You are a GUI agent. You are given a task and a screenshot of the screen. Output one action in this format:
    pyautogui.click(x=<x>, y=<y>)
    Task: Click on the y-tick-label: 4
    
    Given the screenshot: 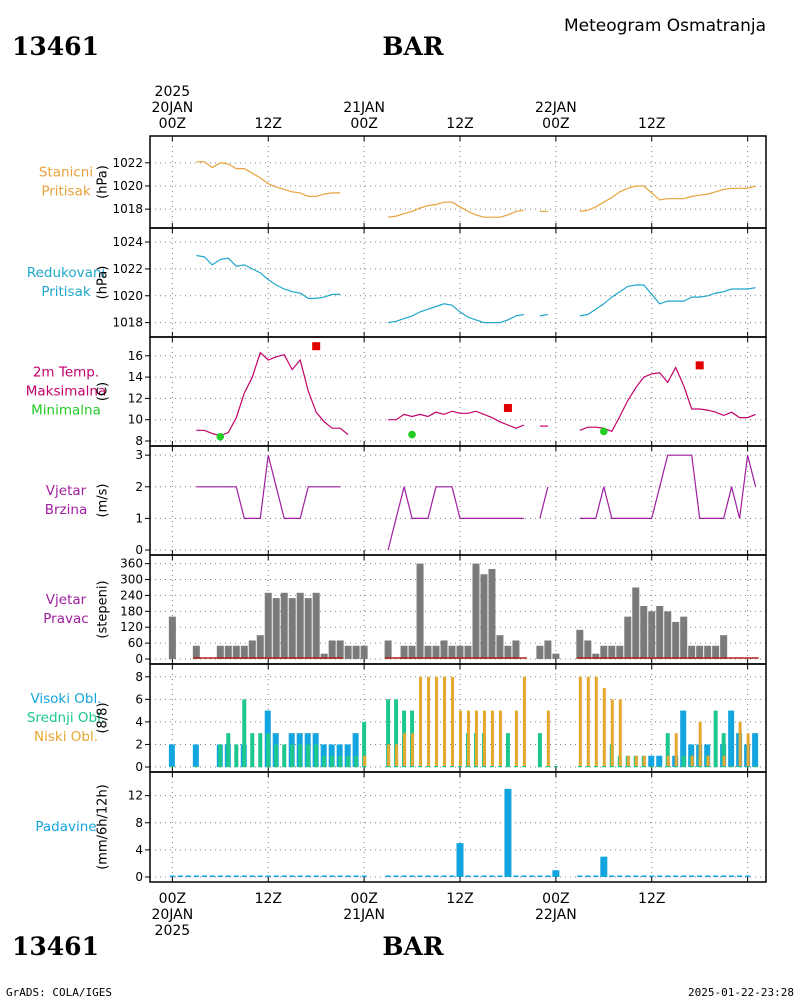 What is the action you would take?
    pyautogui.click(x=139, y=722)
    